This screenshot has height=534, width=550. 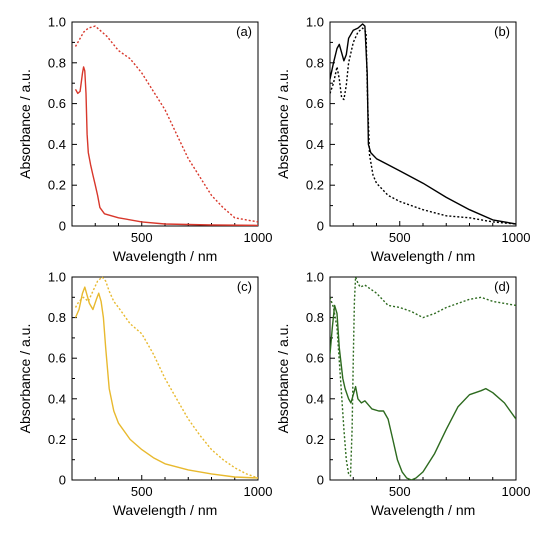 I want to click on panel-label: (a), so click(x=244, y=31).